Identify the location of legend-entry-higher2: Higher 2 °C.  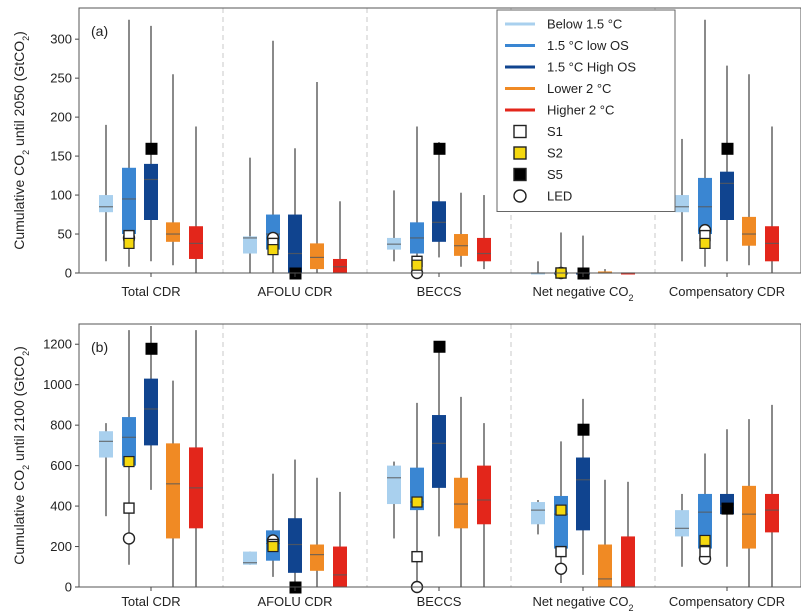
(559, 110).